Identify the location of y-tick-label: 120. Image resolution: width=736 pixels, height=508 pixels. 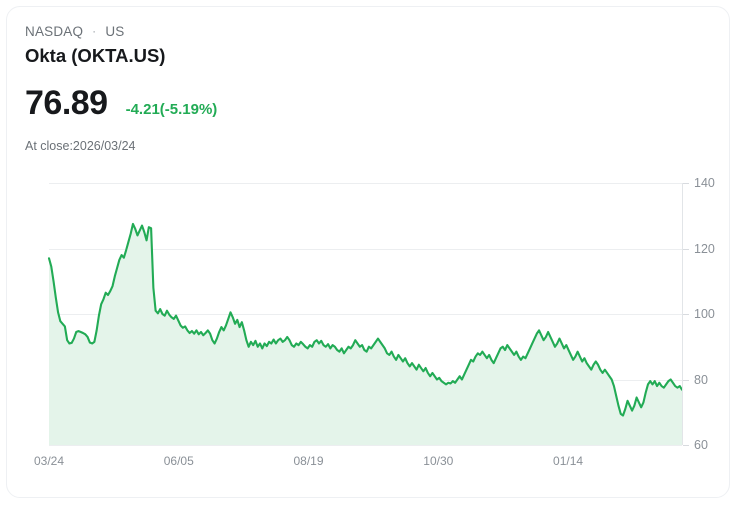
(704, 249).